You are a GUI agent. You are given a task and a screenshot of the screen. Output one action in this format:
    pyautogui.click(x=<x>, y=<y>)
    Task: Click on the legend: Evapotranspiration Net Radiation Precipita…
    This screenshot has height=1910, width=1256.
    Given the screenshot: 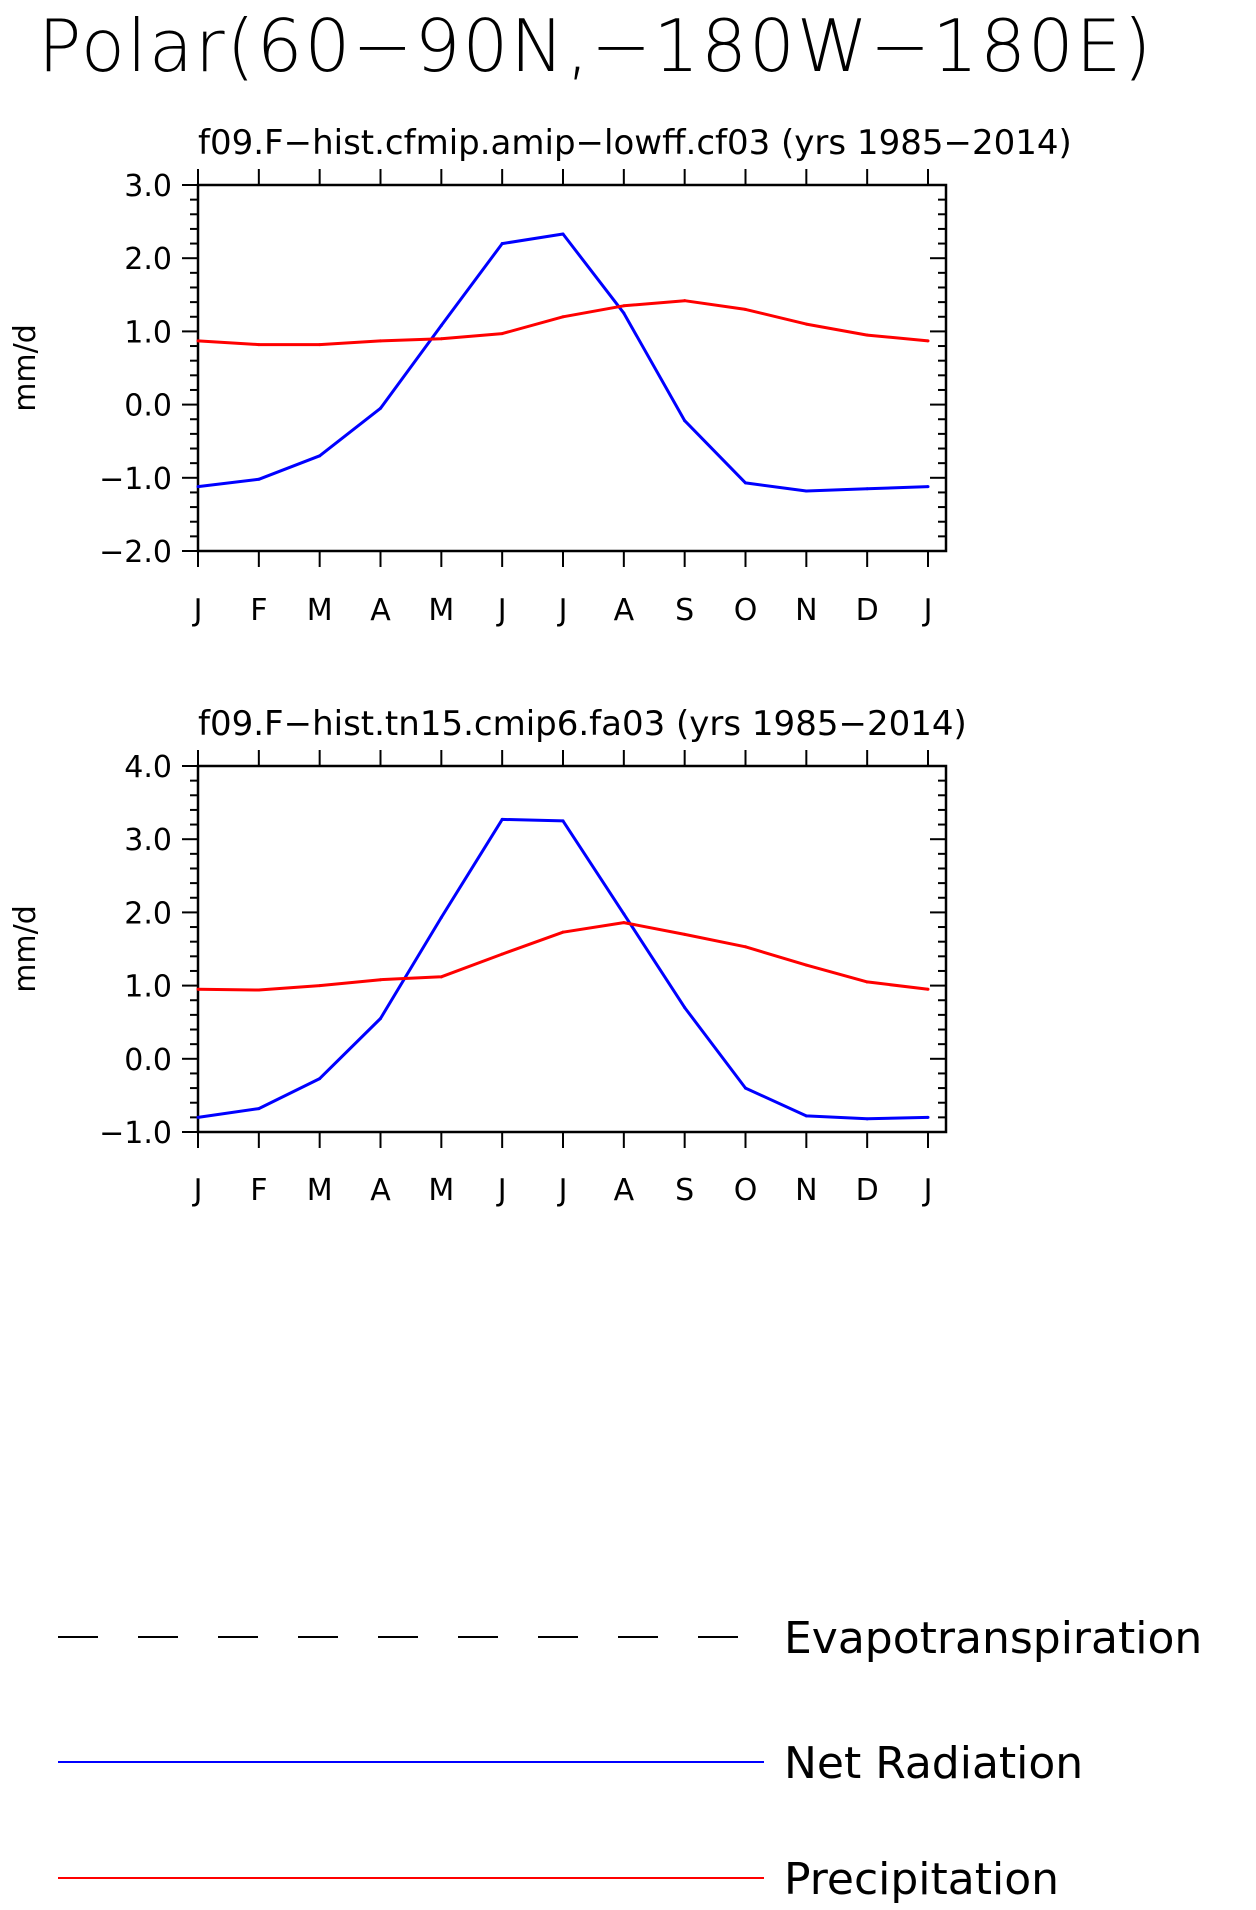 What is the action you would take?
    pyautogui.click(x=630, y=1759)
    